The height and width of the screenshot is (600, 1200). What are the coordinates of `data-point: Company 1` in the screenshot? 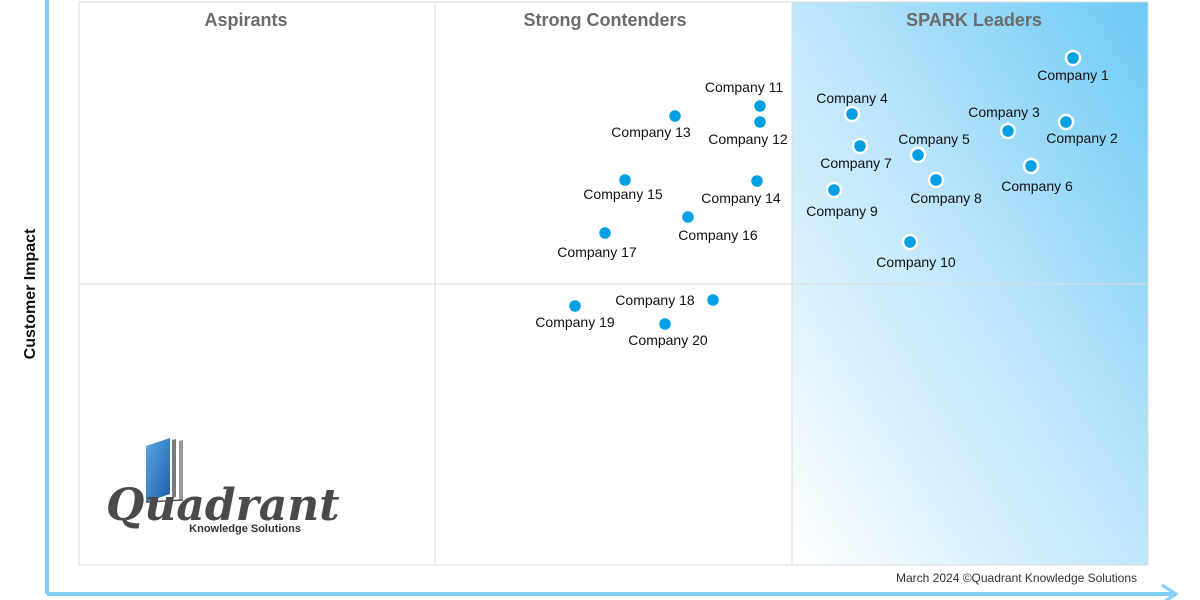 It's located at (1073, 66).